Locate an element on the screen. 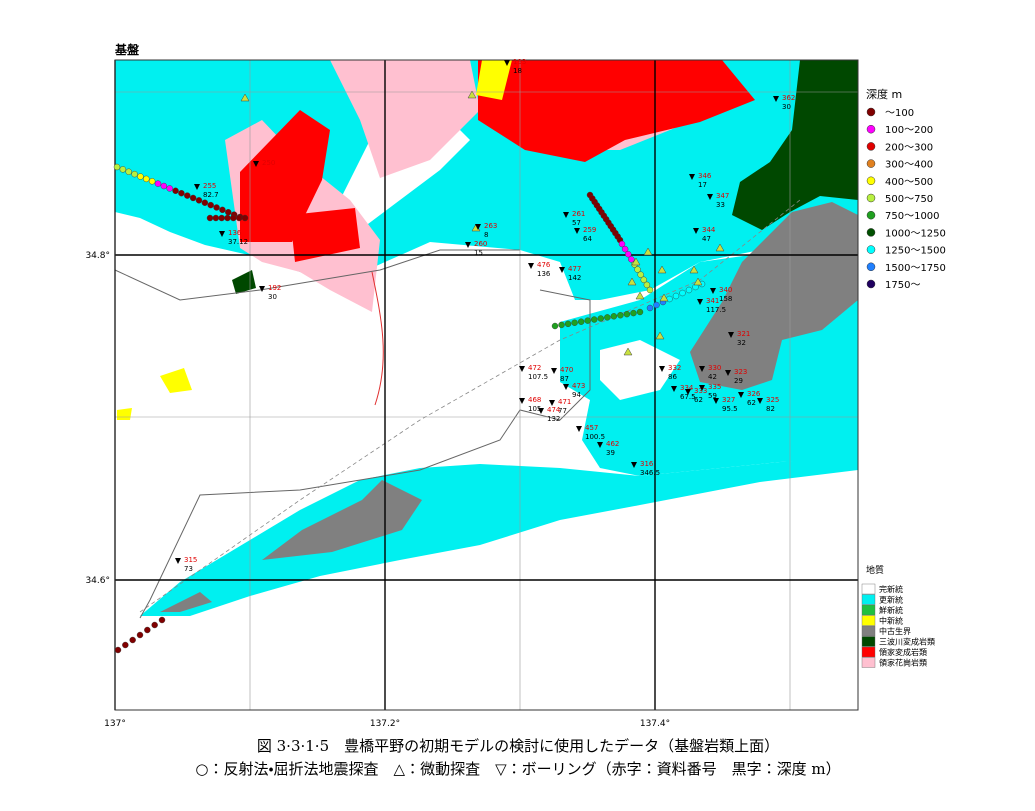 The width and height of the screenshot is (1035, 811). borehole-depth: 87 is located at coordinates (564, 379).